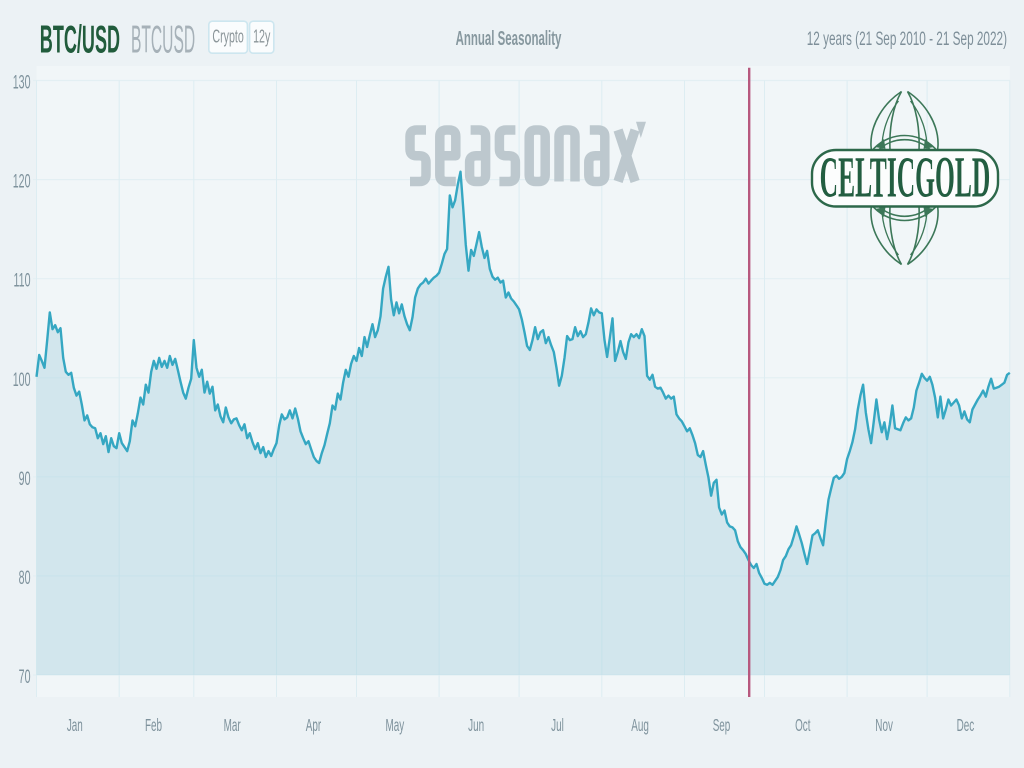 This screenshot has width=1024, height=768. What do you see at coordinates (22, 82) in the screenshot?
I see `svg-text: 130` at bounding box center [22, 82].